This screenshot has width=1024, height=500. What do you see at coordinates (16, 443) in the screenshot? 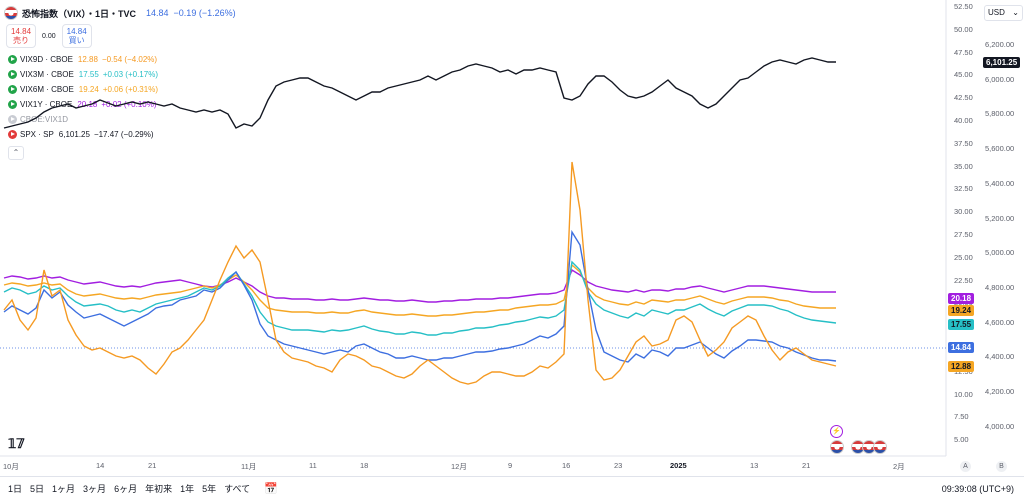
I see `tradingview-logo-icon: 𝟙𝟟` at bounding box center [16, 443].